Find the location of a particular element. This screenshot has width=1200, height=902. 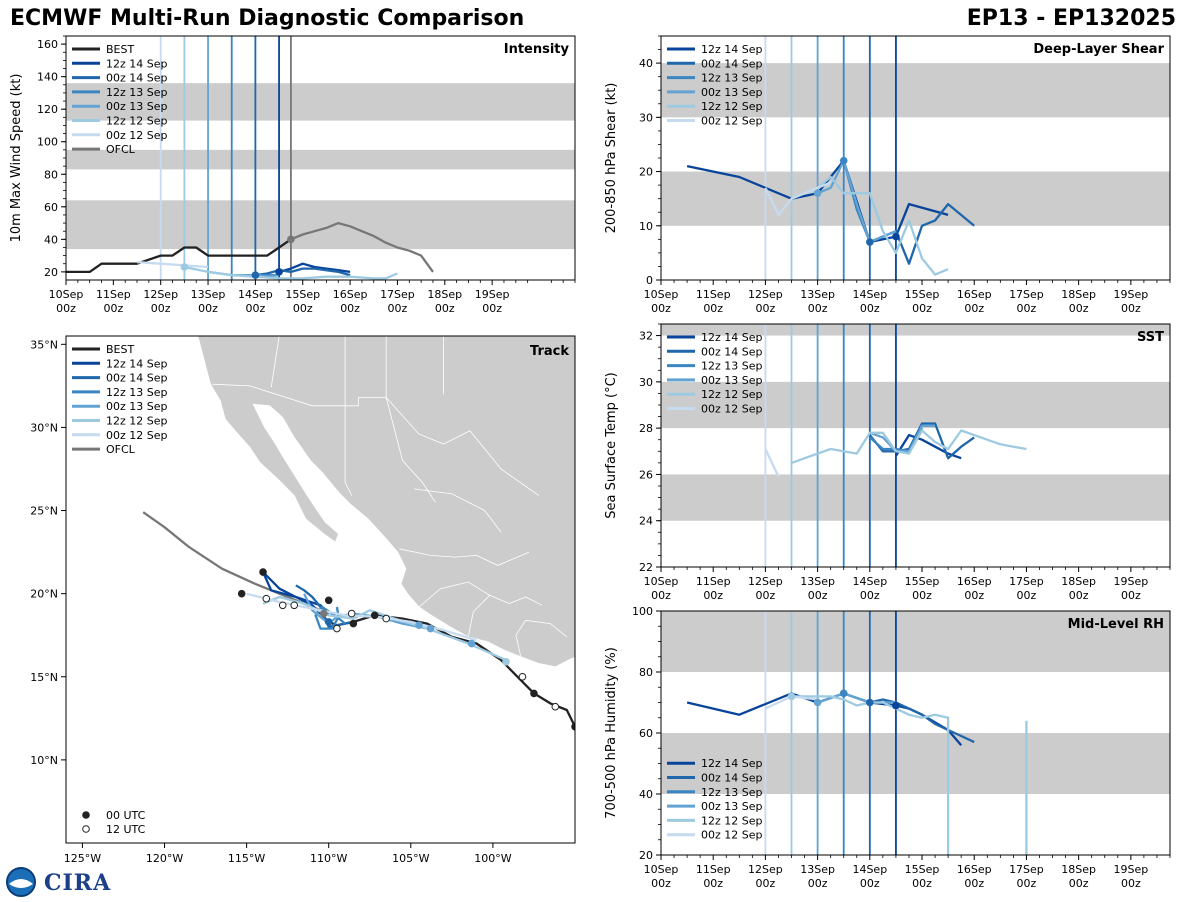

noaa-globe-icon is located at coordinates (21, 882).